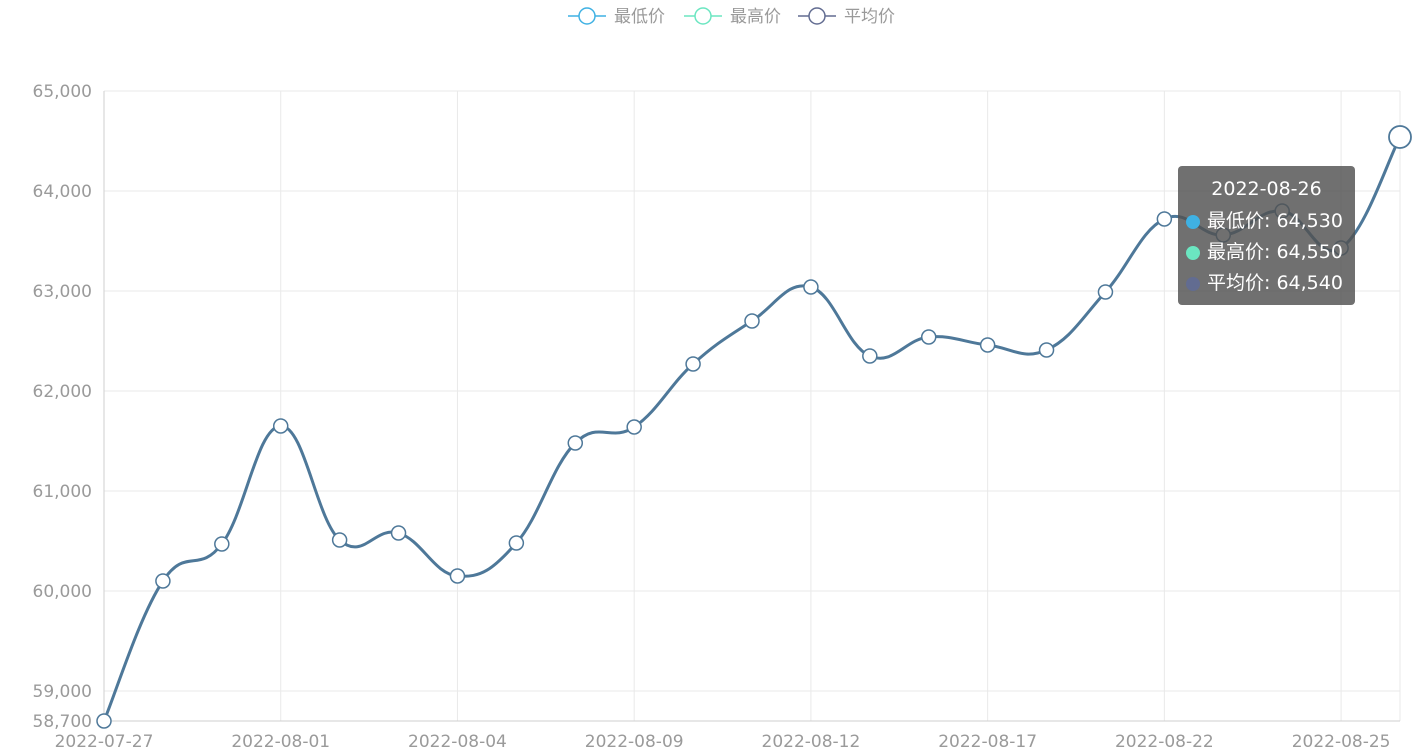  What do you see at coordinates (62, 722) in the screenshot?
I see `y-tick-label: 58,700` at bounding box center [62, 722].